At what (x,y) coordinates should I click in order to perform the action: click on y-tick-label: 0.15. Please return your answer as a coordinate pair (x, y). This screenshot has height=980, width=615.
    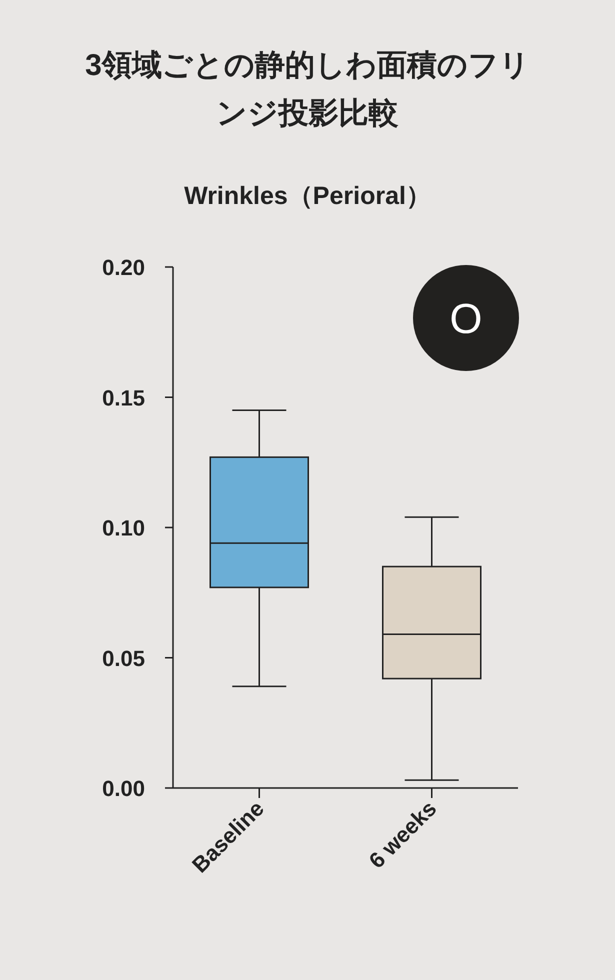
    Looking at the image, I should click on (123, 397).